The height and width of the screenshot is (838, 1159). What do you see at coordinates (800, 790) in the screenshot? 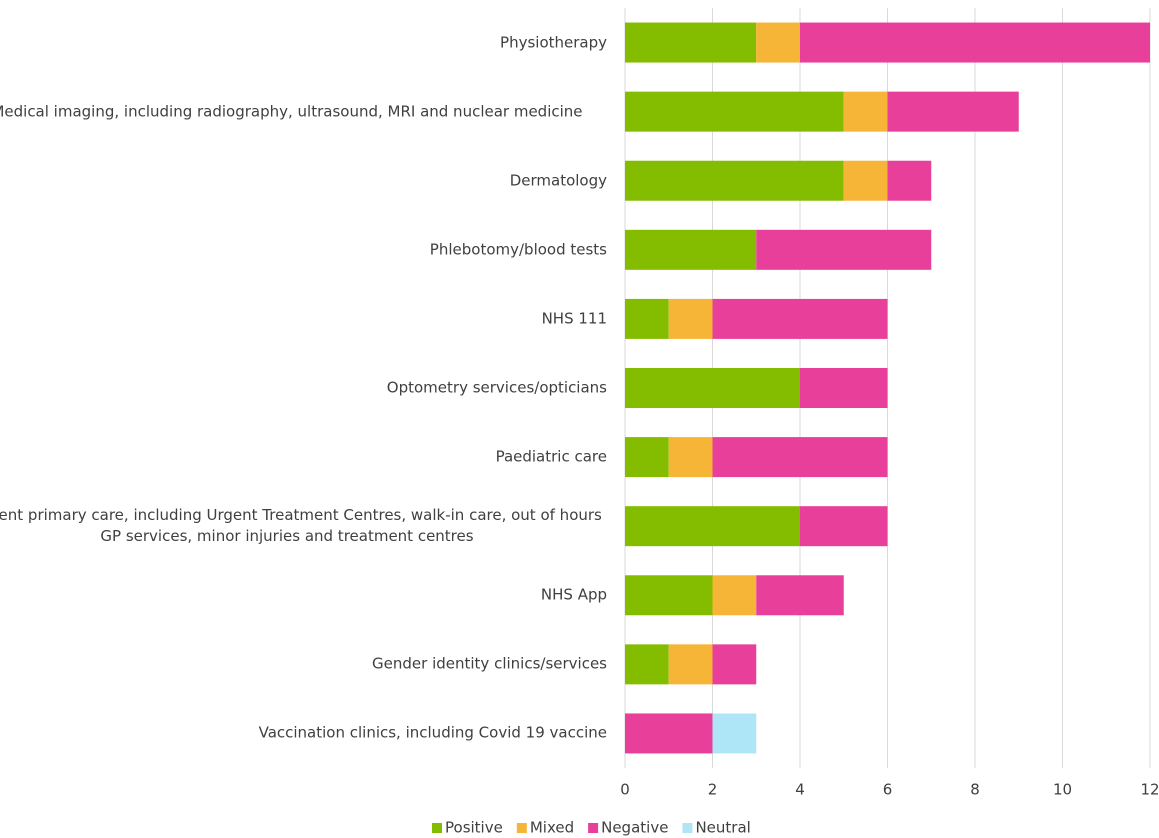
I see `x-tick-label: 4` at bounding box center [800, 790].